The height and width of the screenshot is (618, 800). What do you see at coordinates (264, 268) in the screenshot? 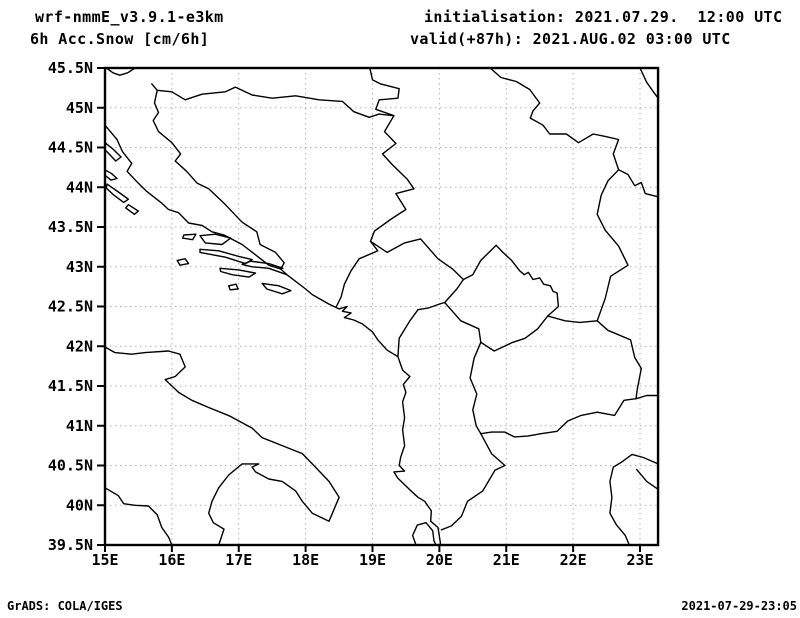
I see `peninsula-peljesac` at bounding box center [264, 268].